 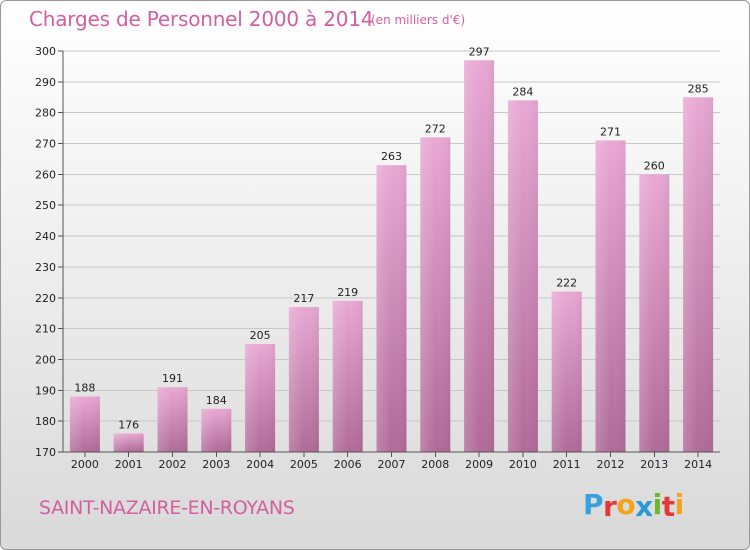 What do you see at coordinates (84, 387) in the screenshot?
I see `bar-value-label: 188` at bounding box center [84, 387].